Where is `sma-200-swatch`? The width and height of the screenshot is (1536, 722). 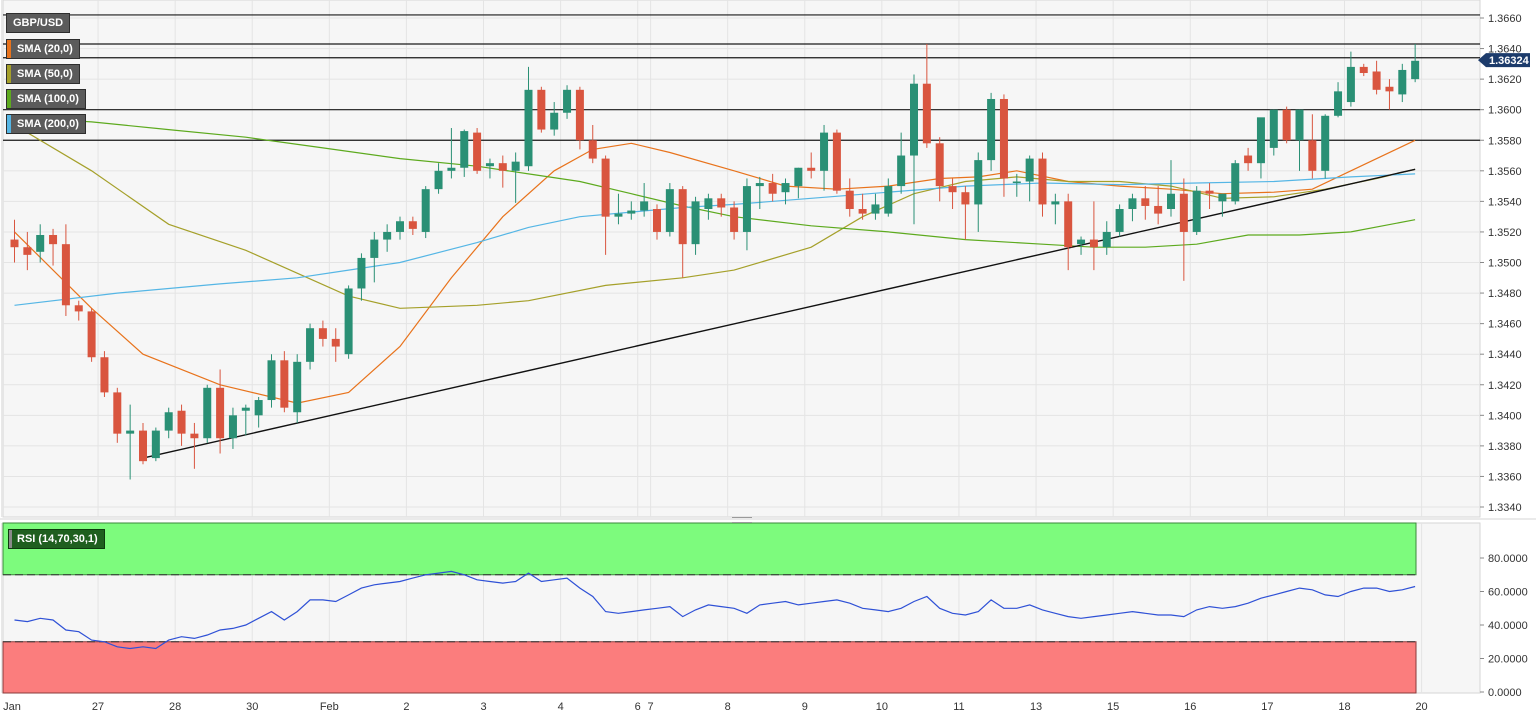 sma-200-swatch is located at coordinates (9, 124).